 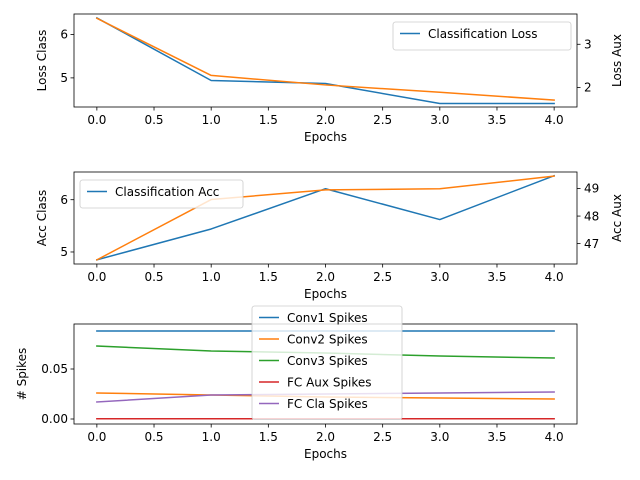 What do you see at coordinates (588, 88) in the screenshot?
I see `y-right-tick-label: 2` at bounding box center [588, 88].